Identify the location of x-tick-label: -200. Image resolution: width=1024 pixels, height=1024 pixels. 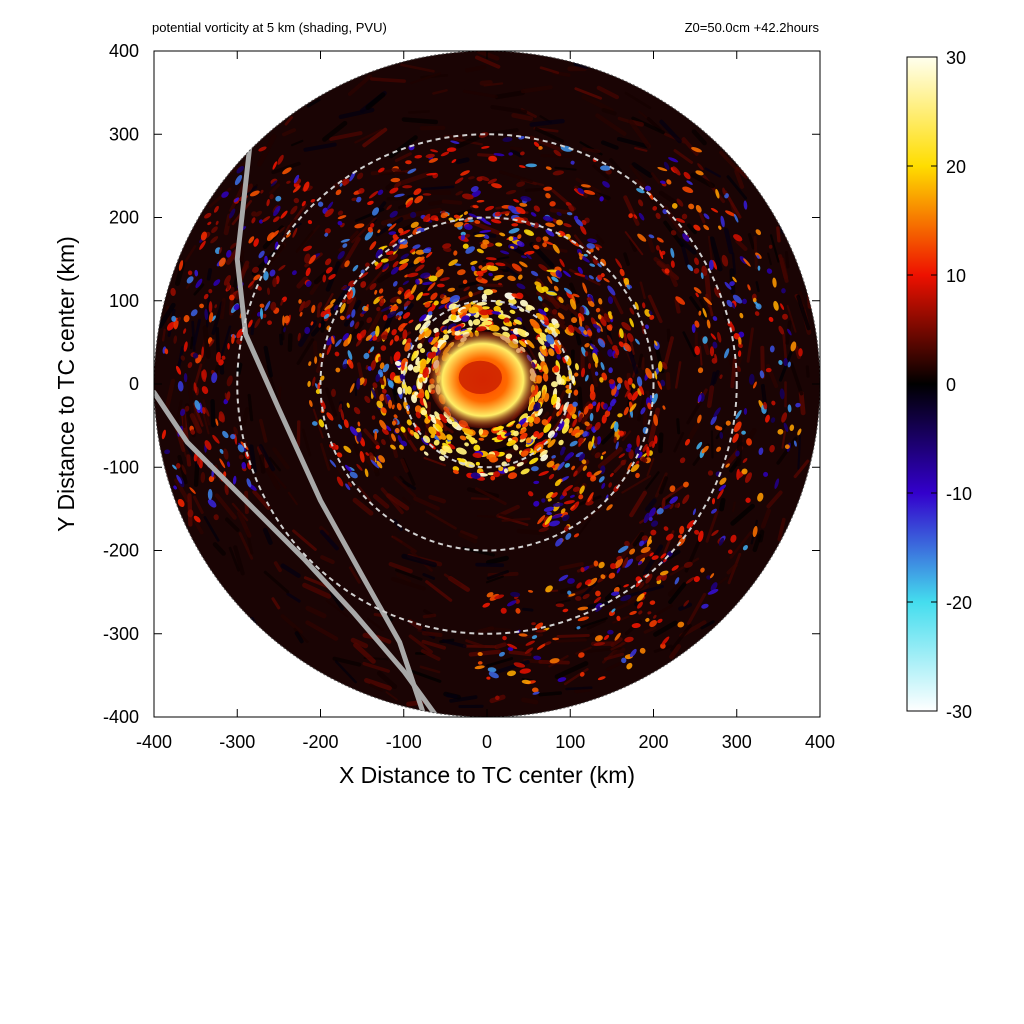
(320, 742).